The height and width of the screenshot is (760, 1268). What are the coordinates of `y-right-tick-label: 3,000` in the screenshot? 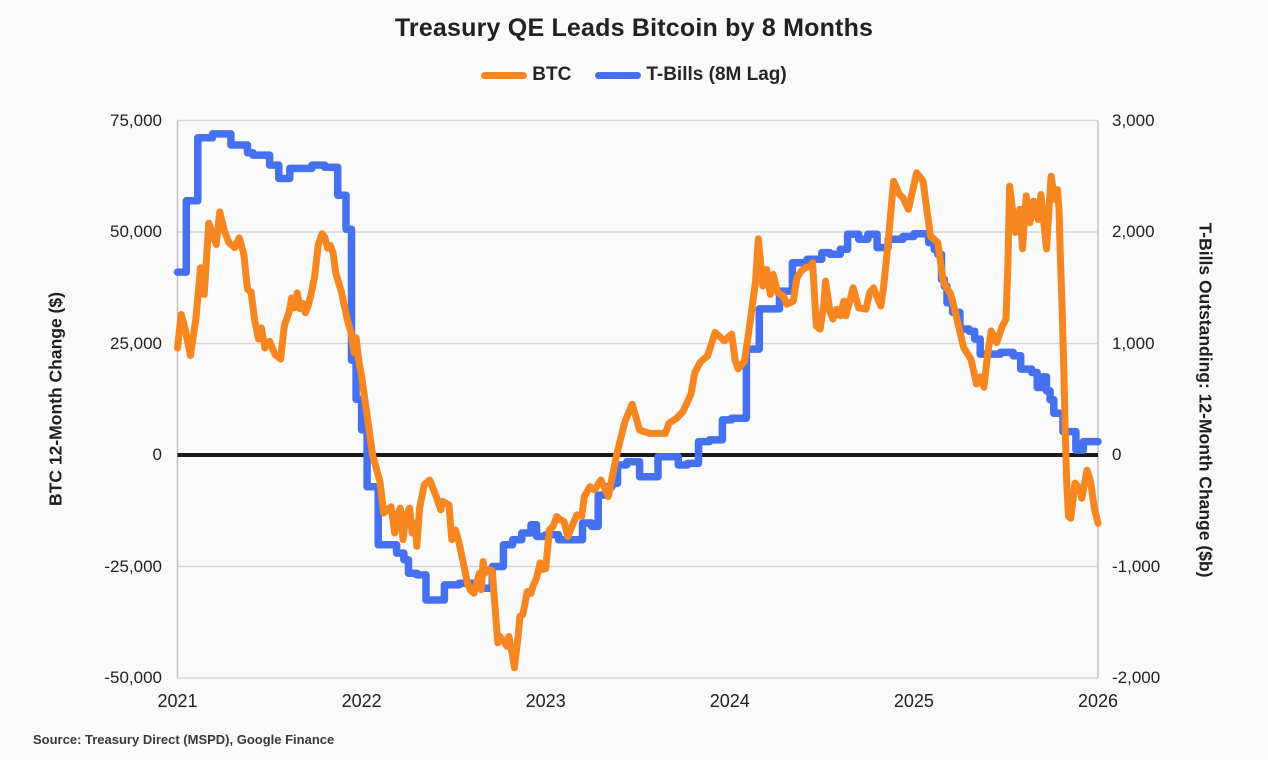 It's located at (1133, 120).